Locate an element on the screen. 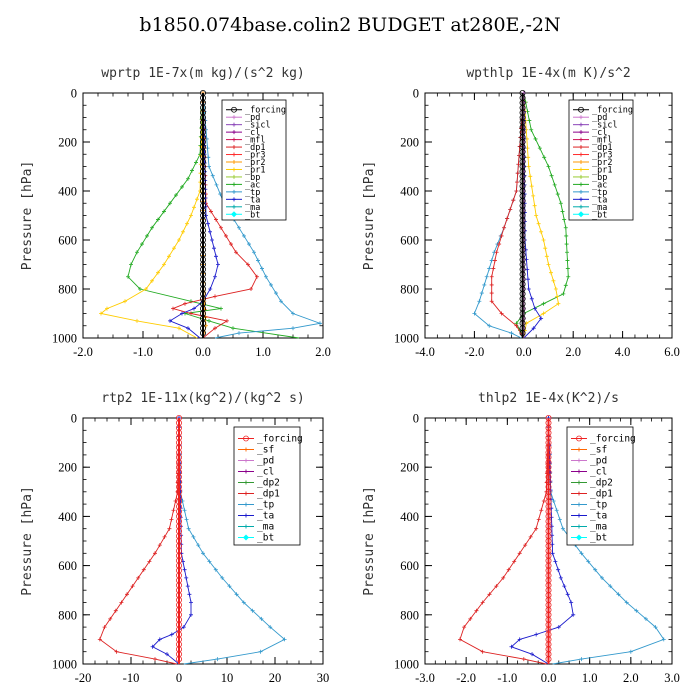 This screenshot has width=700, height=700. legend-marker-sf is located at coordinates (579, 449).